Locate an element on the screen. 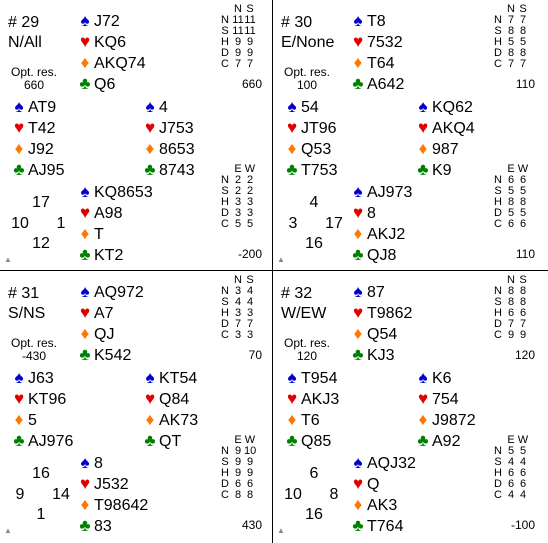 Image resolution: width=548 pixels, height=543 pixels. suit-row: ♣ AJ976 is located at coordinates (65, 440).